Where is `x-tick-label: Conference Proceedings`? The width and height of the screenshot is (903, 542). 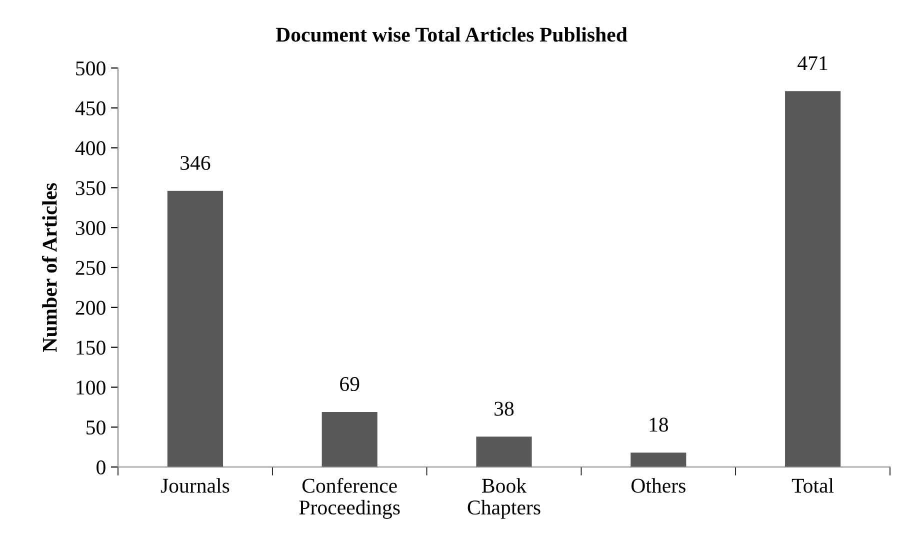
x-tick-label: Conference Proceedings is located at coordinates (349, 498).